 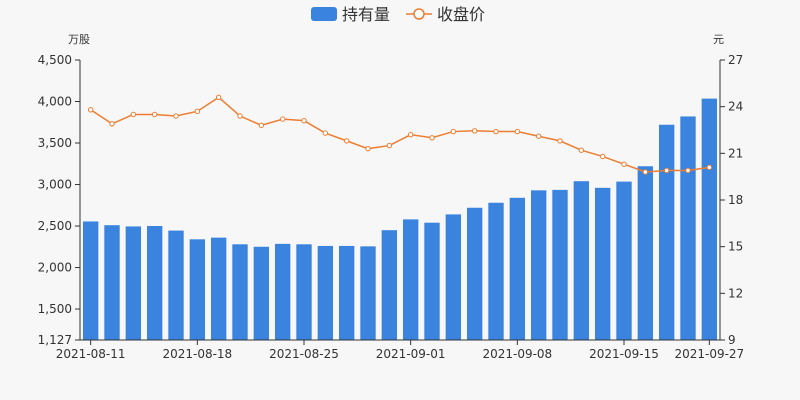 What do you see at coordinates (91, 354) in the screenshot?
I see `x-axis-tick-label-0: 2021-08-11` at bounding box center [91, 354].